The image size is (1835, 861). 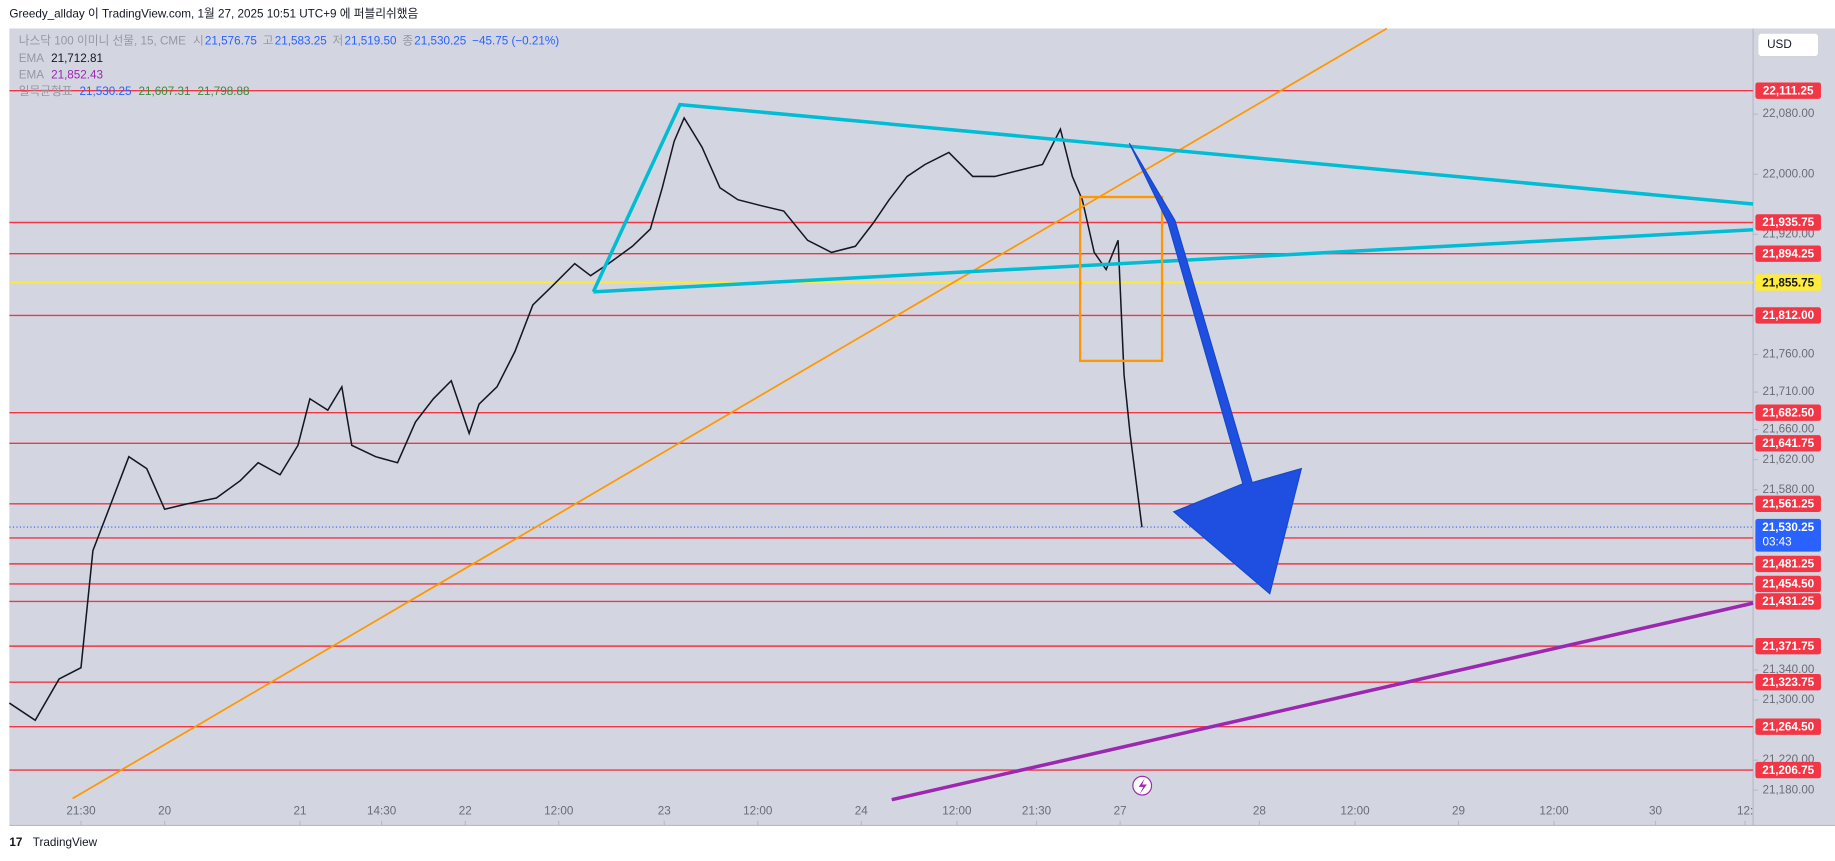 I want to click on box-drawing, so click(x=1121, y=279).